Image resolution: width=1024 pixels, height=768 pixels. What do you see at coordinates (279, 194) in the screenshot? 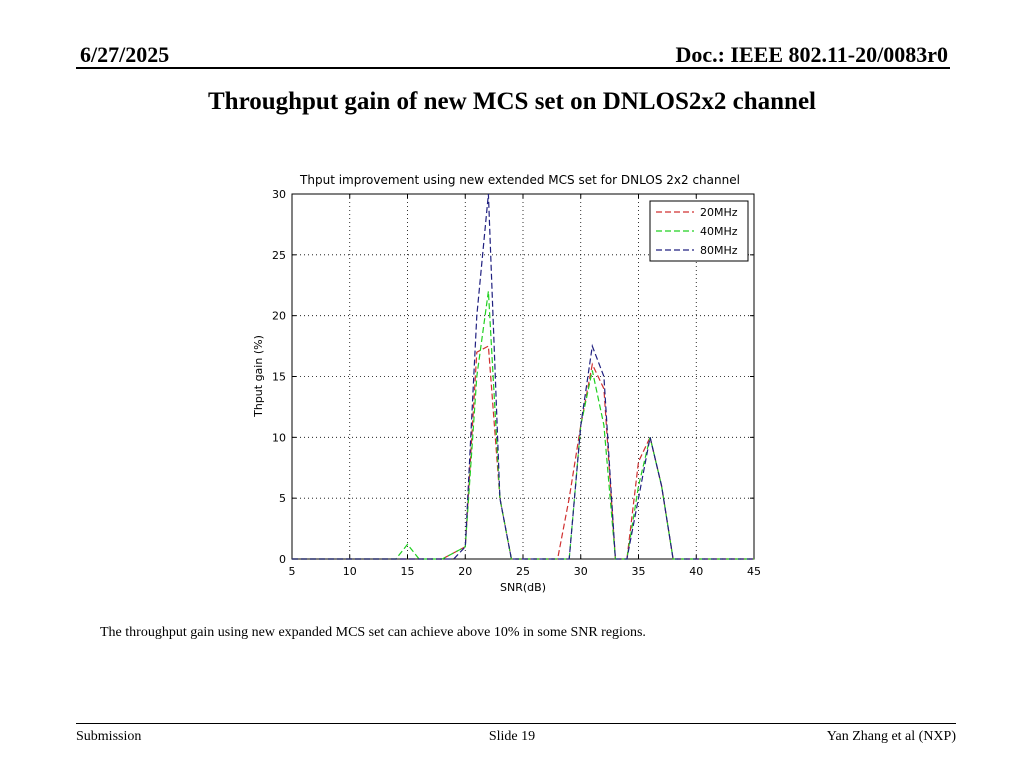
I see `y-tick-label: 30` at bounding box center [279, 194].